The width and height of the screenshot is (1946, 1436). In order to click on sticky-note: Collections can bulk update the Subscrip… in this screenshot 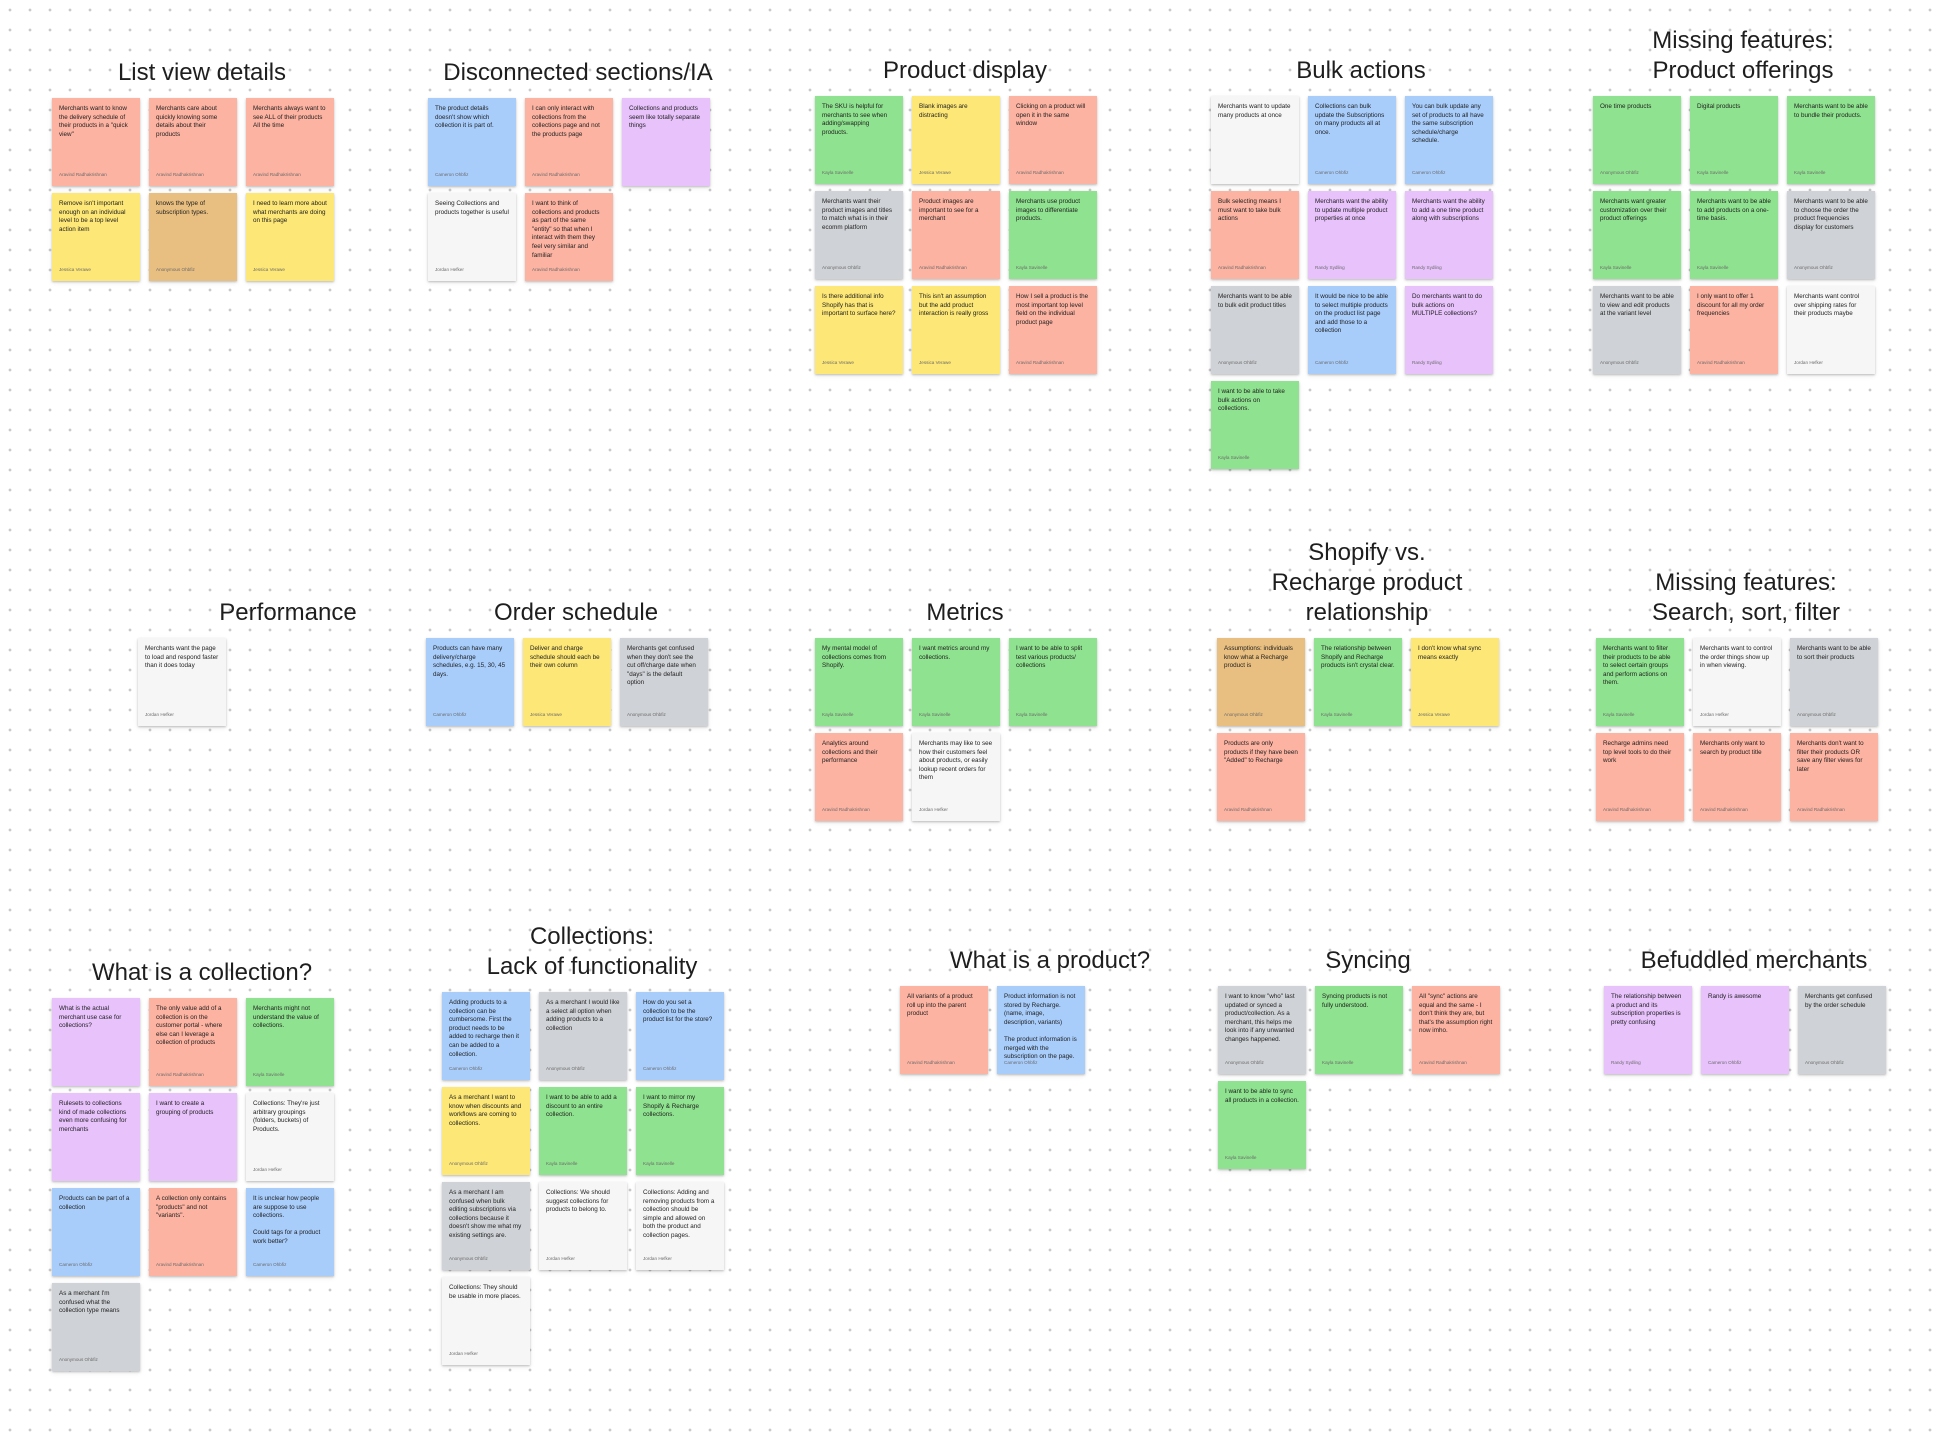, I will do `click(1352, 140)`.